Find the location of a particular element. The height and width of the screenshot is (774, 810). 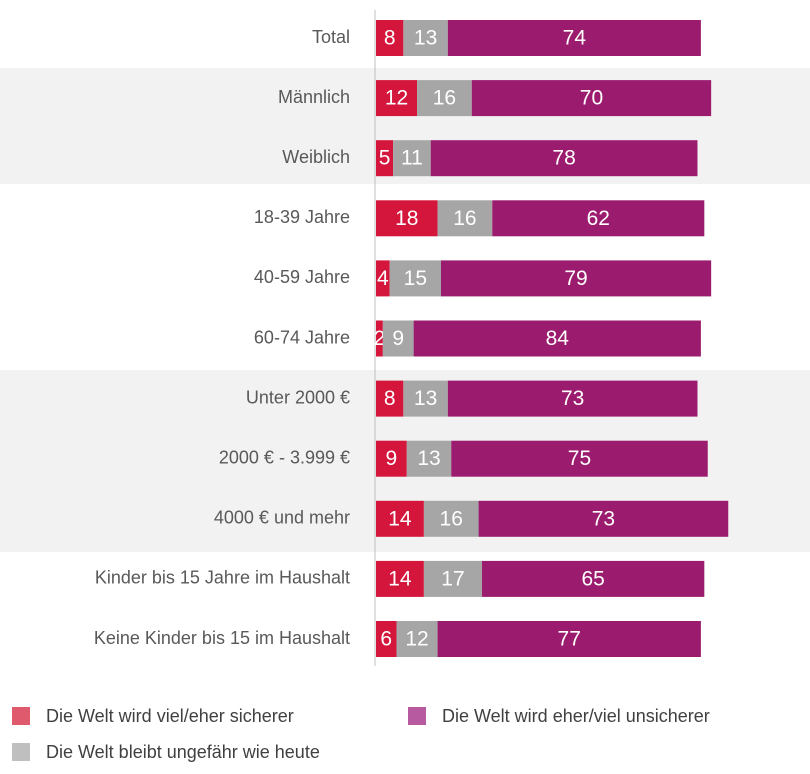

category-label: 2000 € - 3.999 € is located at coordinates (284, 457).